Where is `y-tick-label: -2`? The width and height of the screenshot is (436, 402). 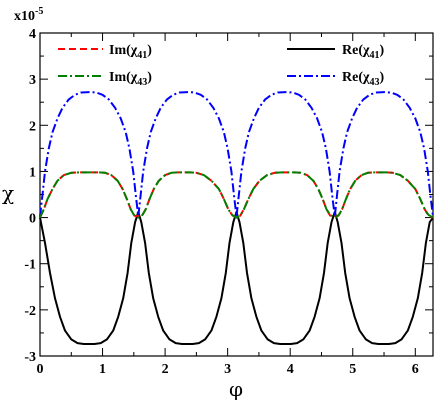 y-tick-label: -2 is located at coordinates (30, 311).